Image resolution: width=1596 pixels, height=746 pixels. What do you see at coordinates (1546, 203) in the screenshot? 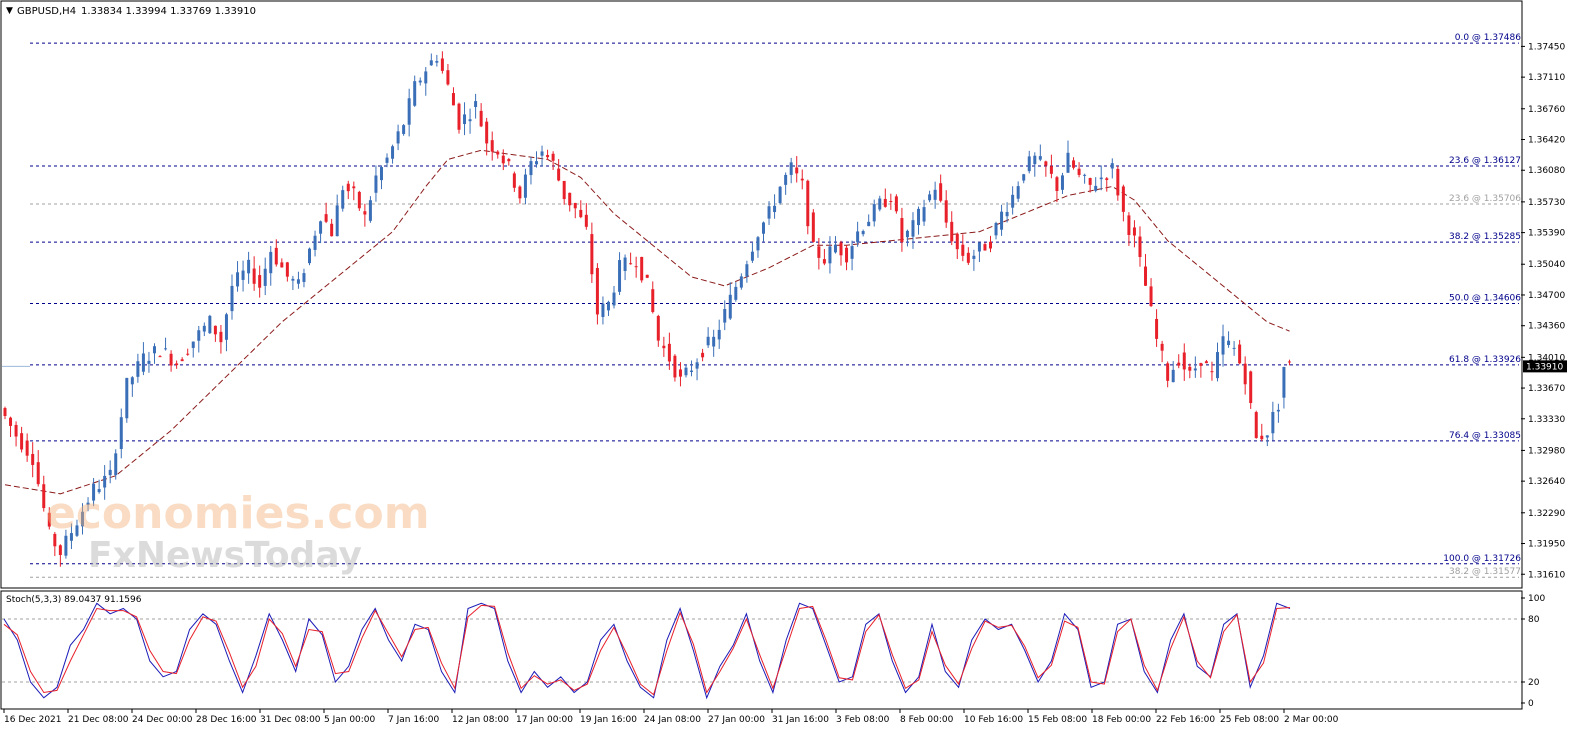
I see `price-axis-label: 1.35730` at bounding box center [1546, 203].